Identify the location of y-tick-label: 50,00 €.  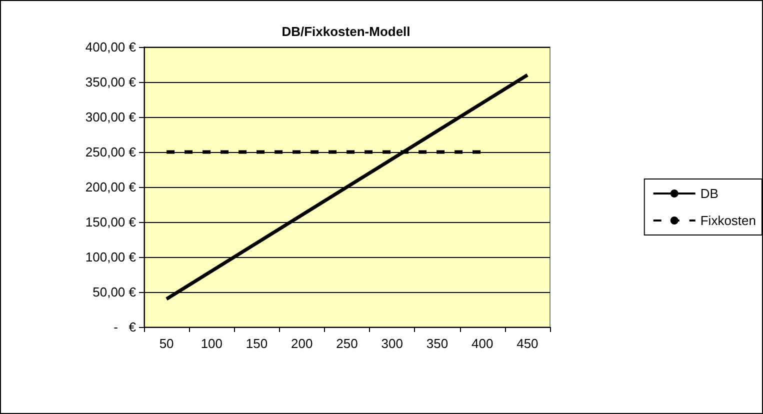
(114, 292).